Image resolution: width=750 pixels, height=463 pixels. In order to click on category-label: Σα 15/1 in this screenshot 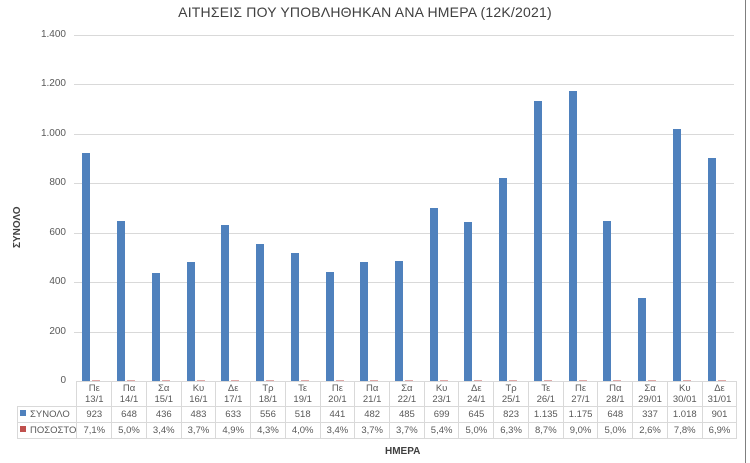, I will do `click(163, 394)`.